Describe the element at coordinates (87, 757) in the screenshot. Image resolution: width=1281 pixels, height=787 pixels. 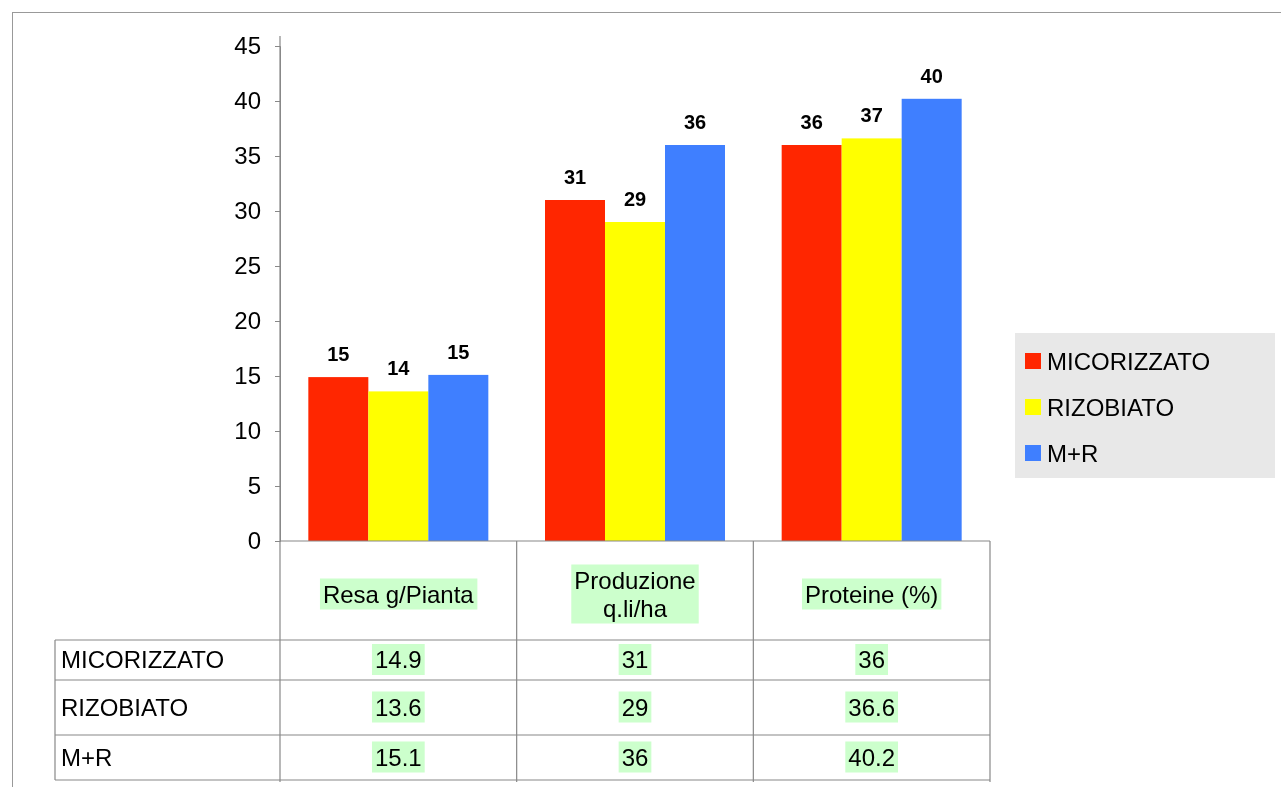
I see `text: M+R` at that location.